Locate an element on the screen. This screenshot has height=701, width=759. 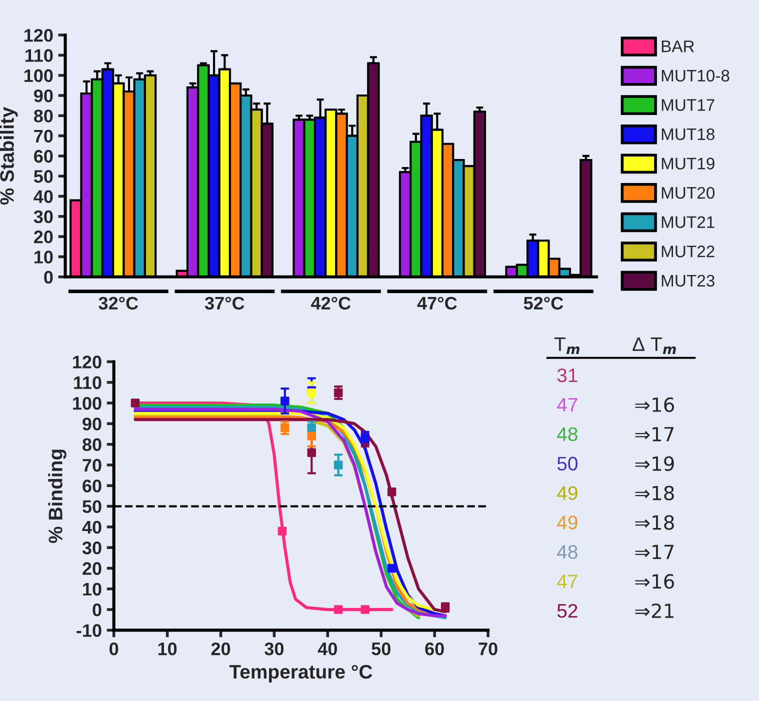
y-axis-title: % Stability is located at coordinates (9, 155).